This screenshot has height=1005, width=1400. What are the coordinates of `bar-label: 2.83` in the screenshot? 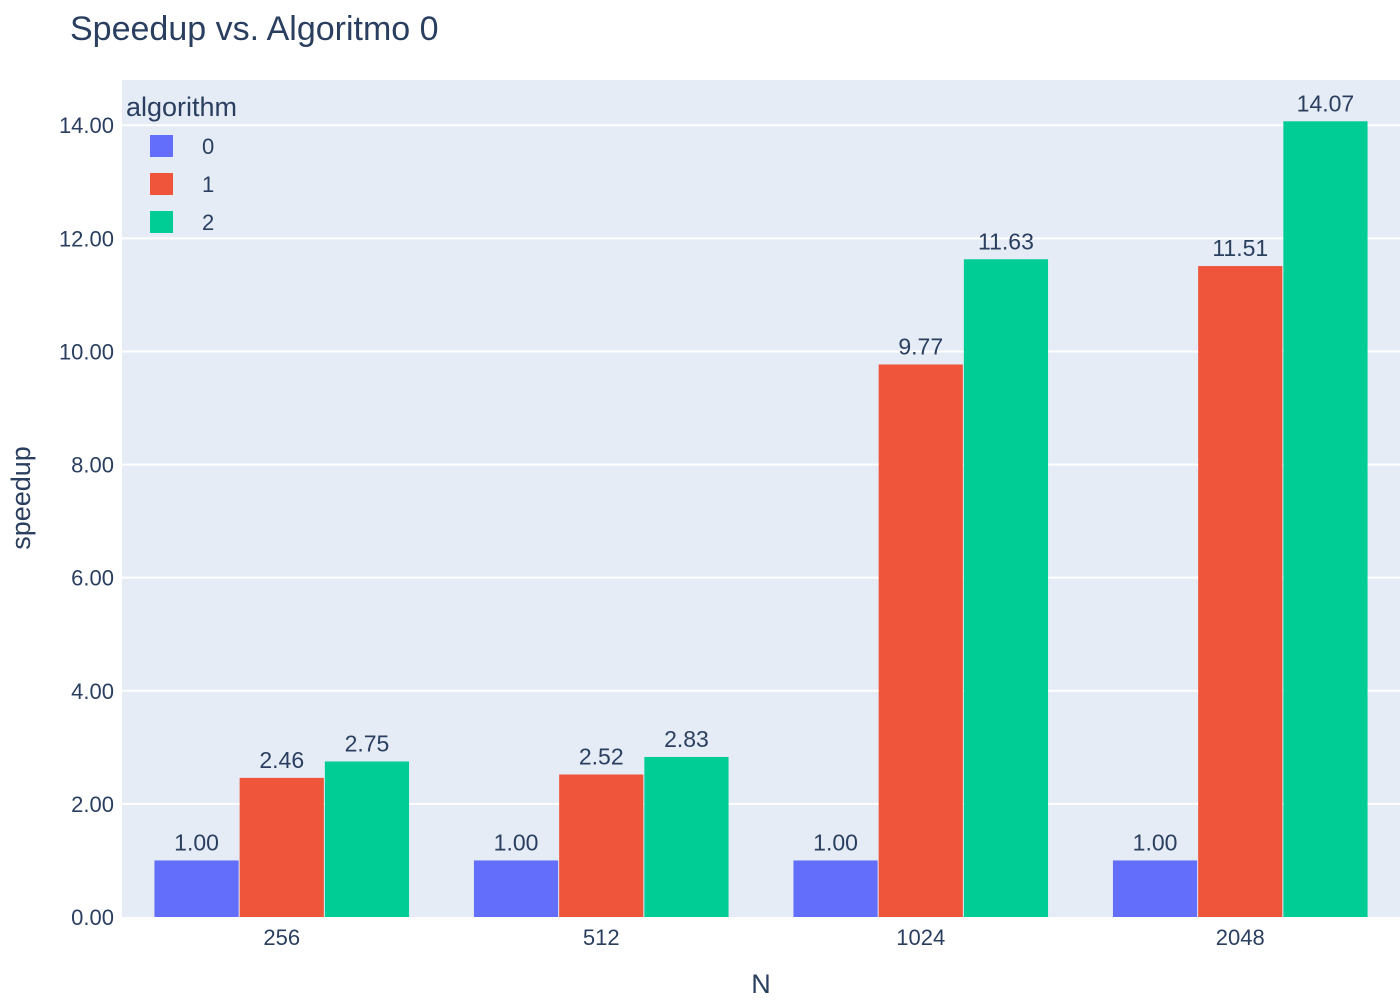 It's located at (686, 739).